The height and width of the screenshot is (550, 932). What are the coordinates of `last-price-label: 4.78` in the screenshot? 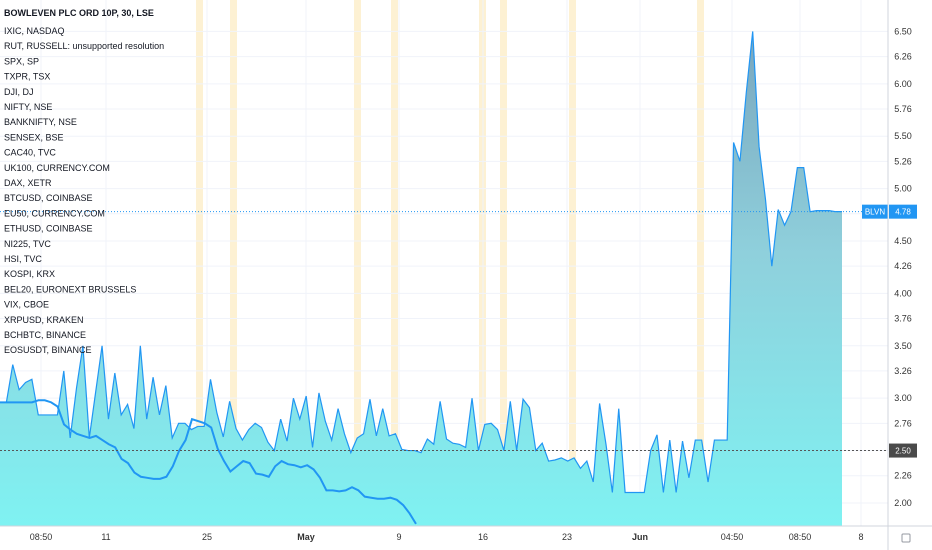 It's located at (903, 212).